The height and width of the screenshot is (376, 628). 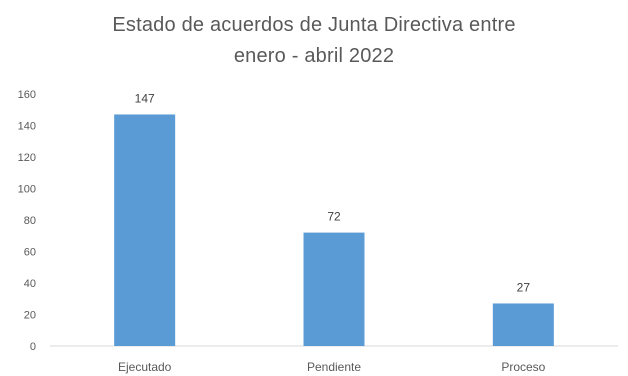 I want to click on y-tick-label-40: 40, so click(x=30, y=284).